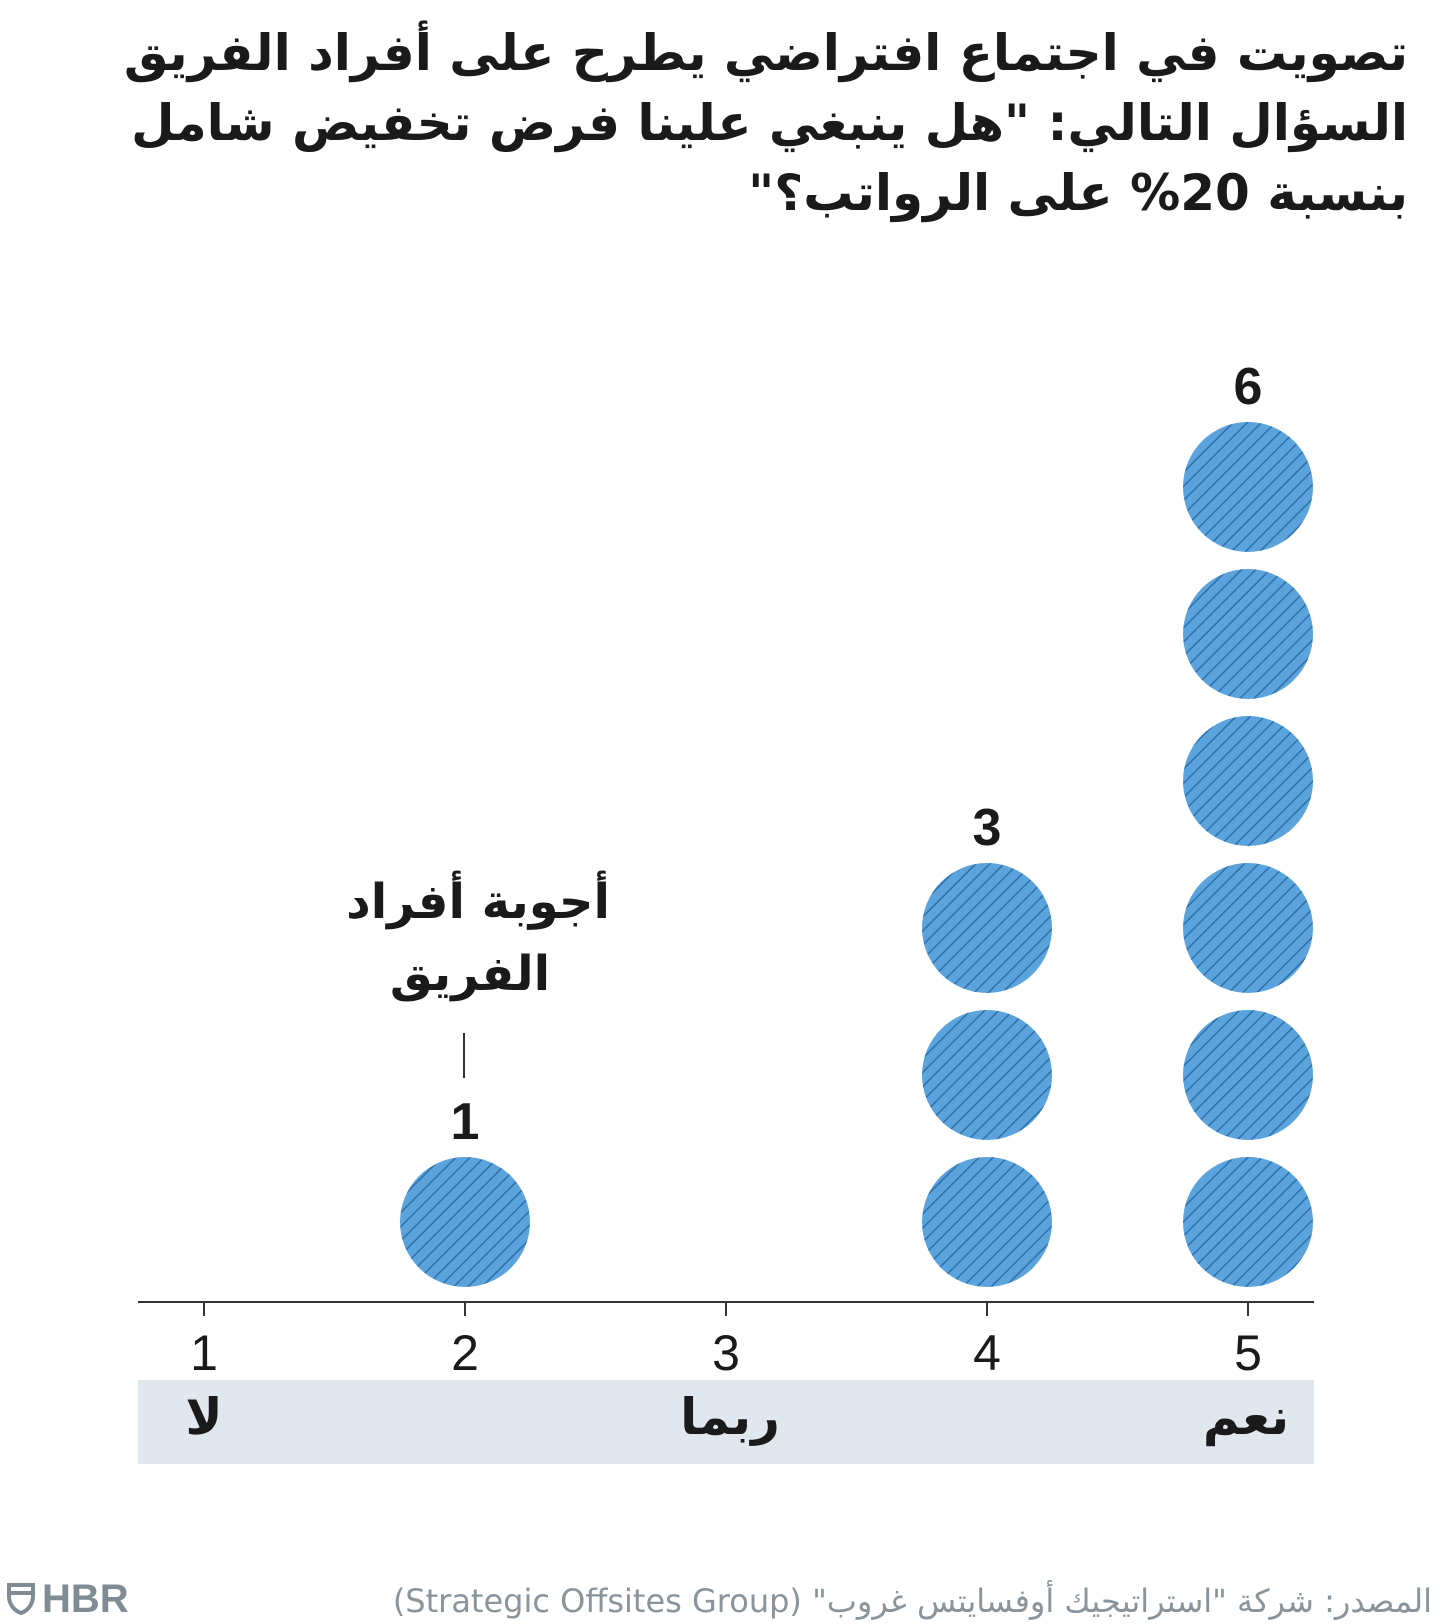 This screenshot has height=1624, width=1440. What do you see at coordinates (21, 1599) in the screenshot?
I see `hbr-shield-icon` at bounding box center [21, 1599].